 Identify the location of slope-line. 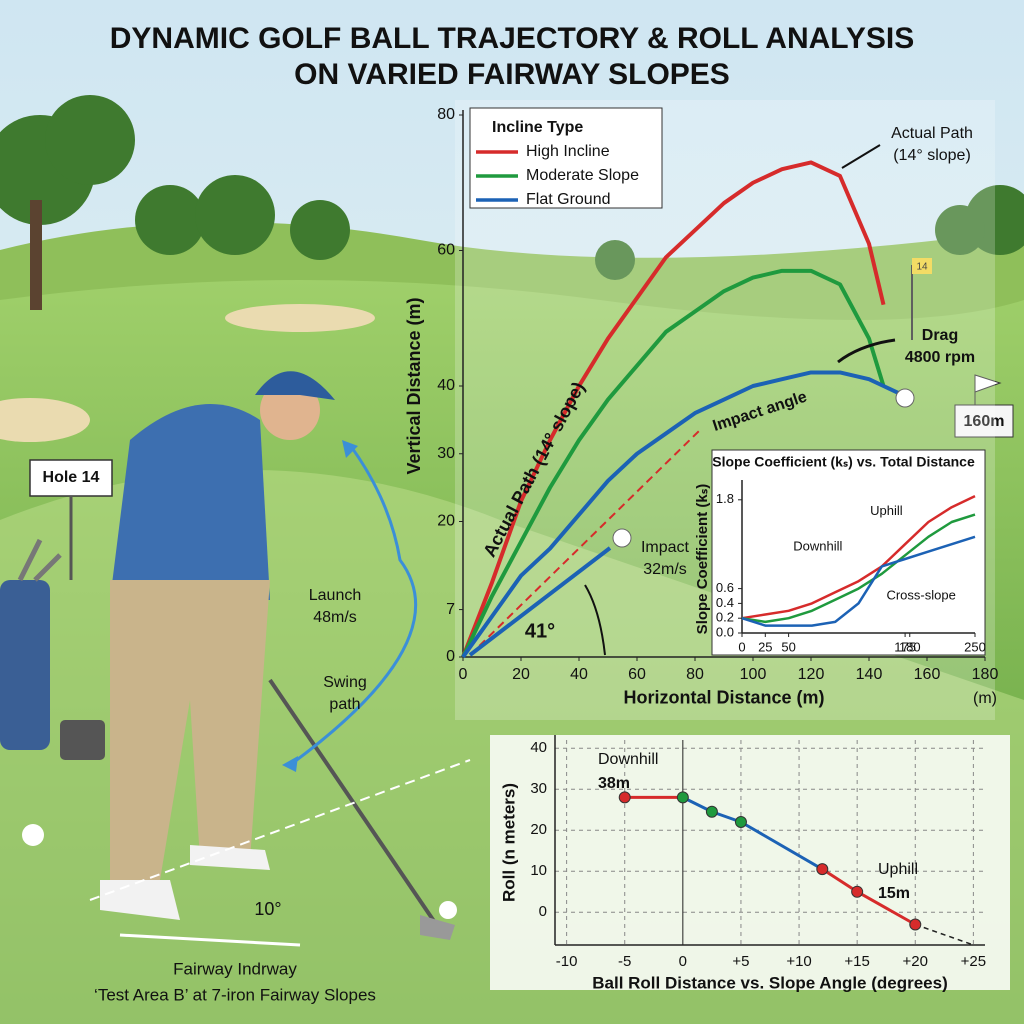
(210, 940).